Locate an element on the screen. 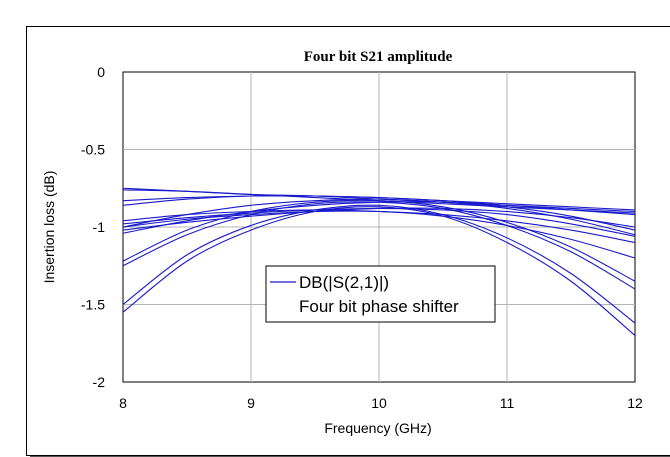 This screenshot has width=670, height=457. y-tick-label: 0 is located at coordinates (101, 72).